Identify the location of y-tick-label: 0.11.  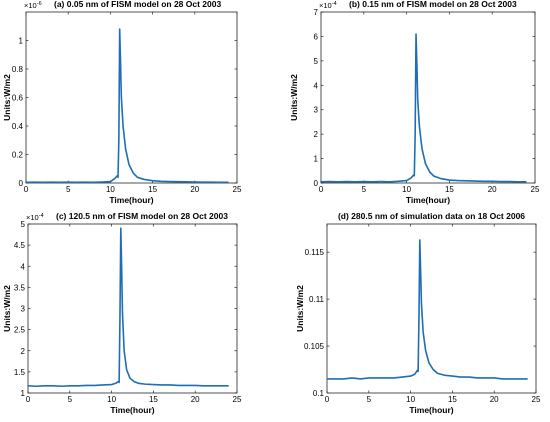
(317, 299).